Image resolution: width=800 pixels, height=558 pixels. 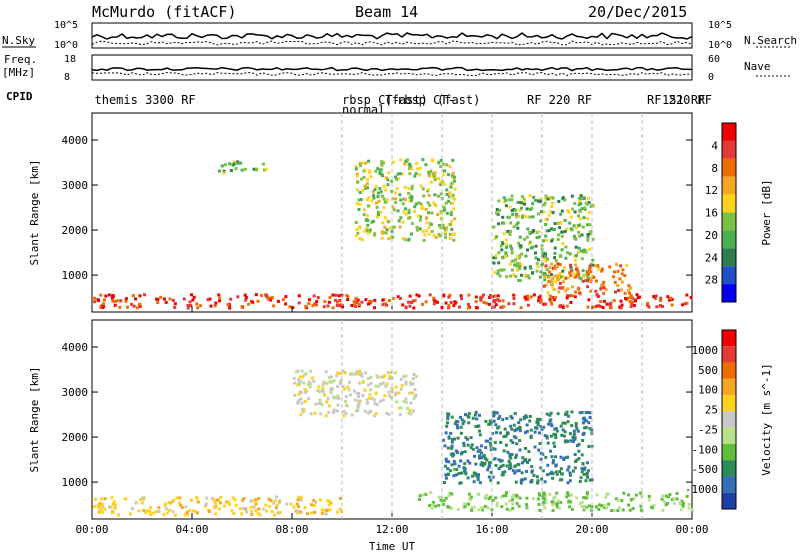 I want to click on nsky-tick-bottom: 10^0, so click(x=66, y=45).